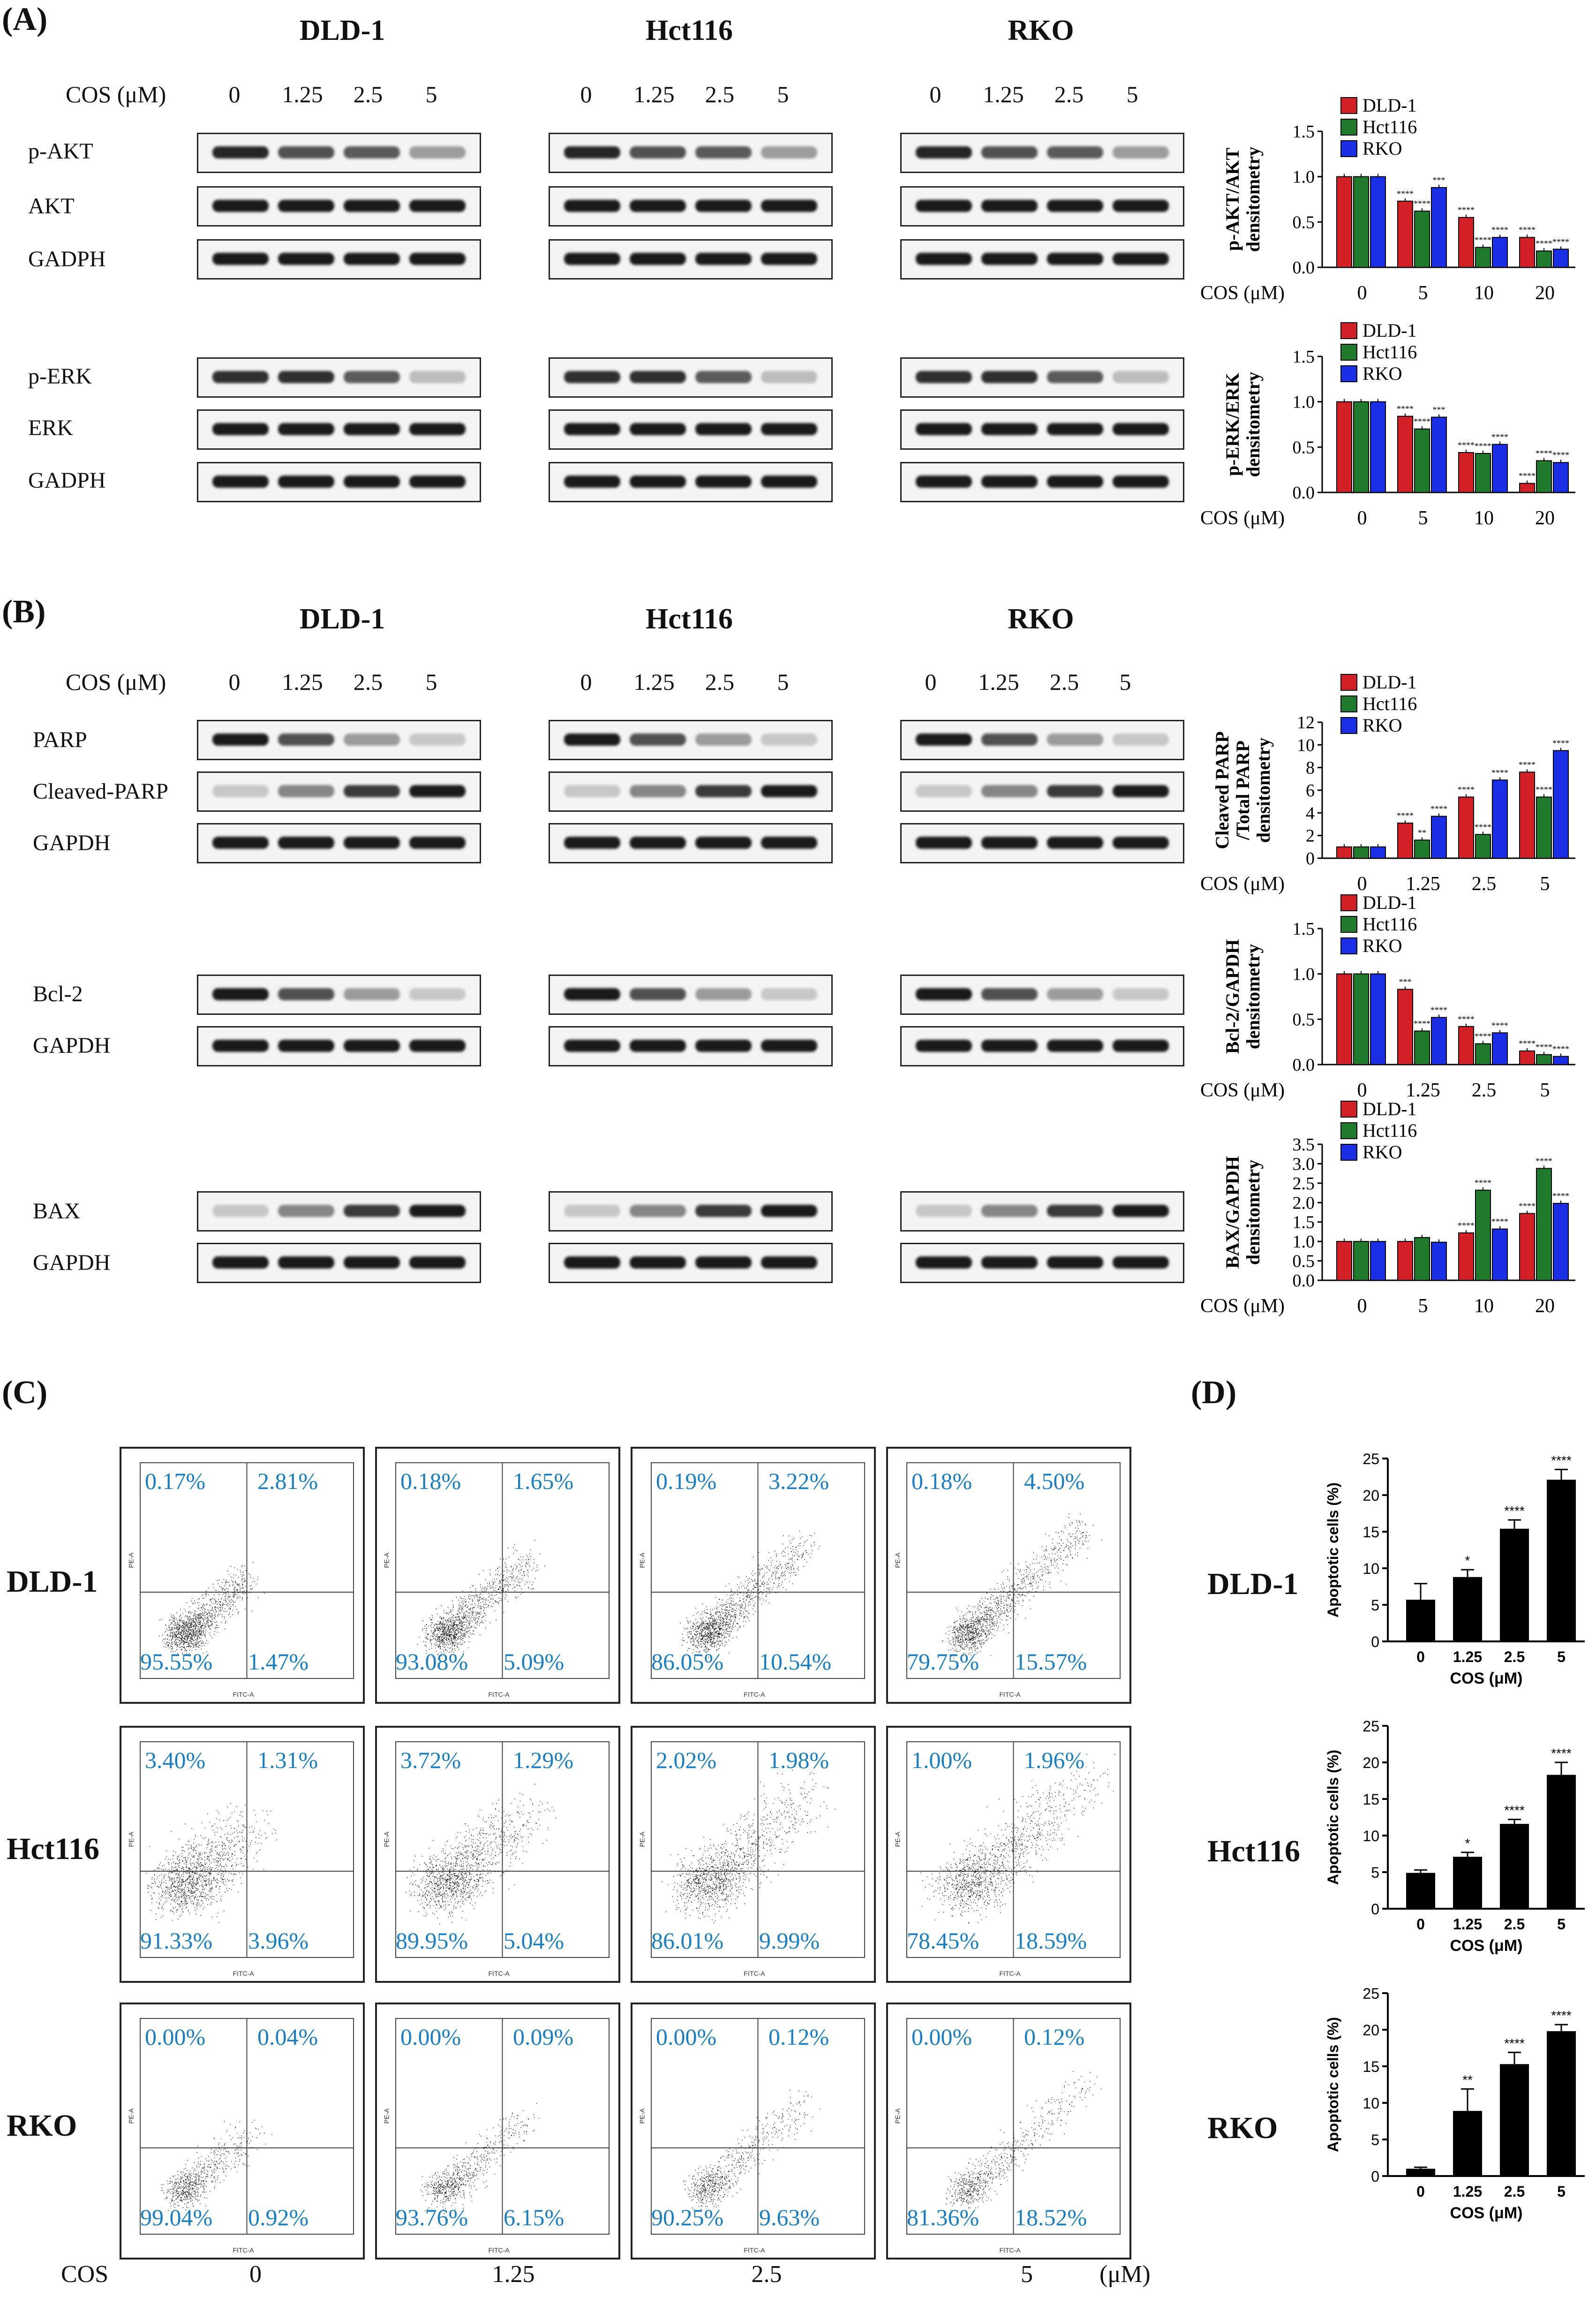 This screenshot has width=1596, height=2305. What do you see at coordinates (175, 1481) in the screenshot?
I see `quadrant-ul-value: 0.17%` at bounding box center [175, 1481].